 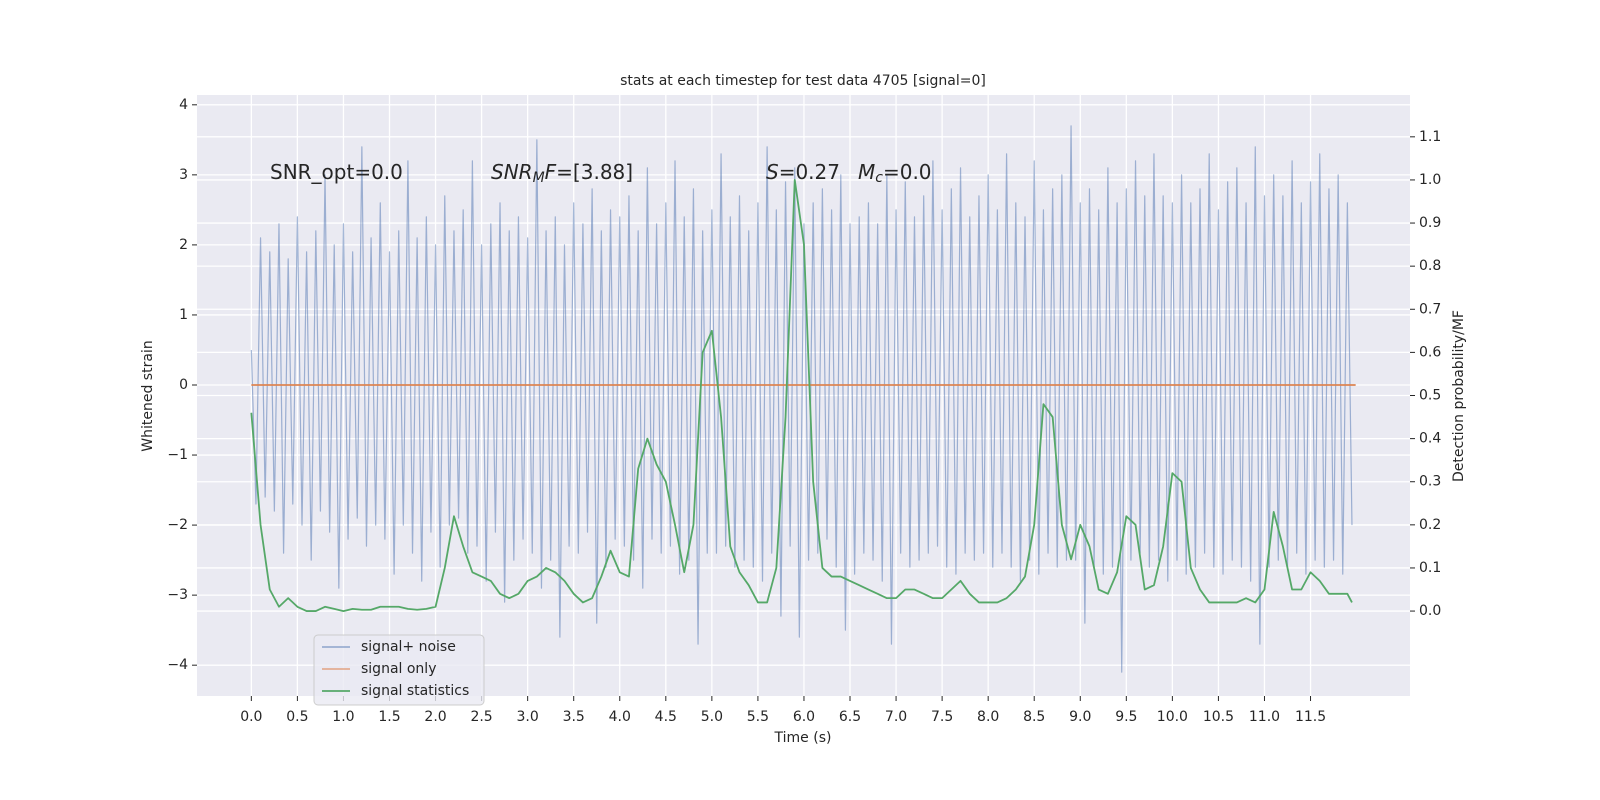 What do you see at coordinates (415, 691) in the screenshot?
I see `legend-label: signal statistics` at bounding box center [415, 691].